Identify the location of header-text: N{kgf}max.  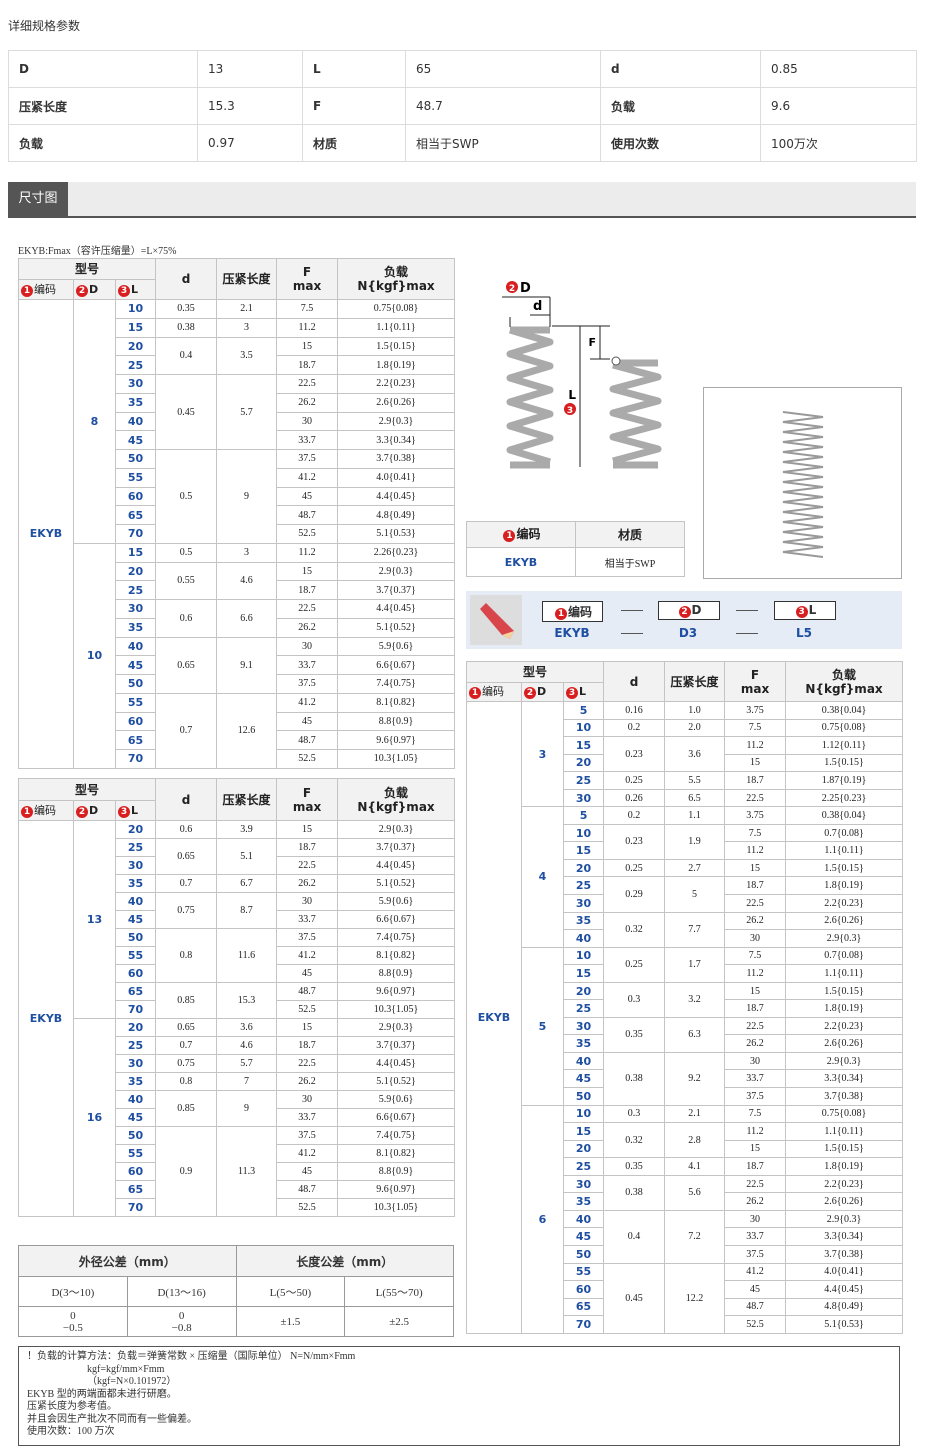
(396, 806).